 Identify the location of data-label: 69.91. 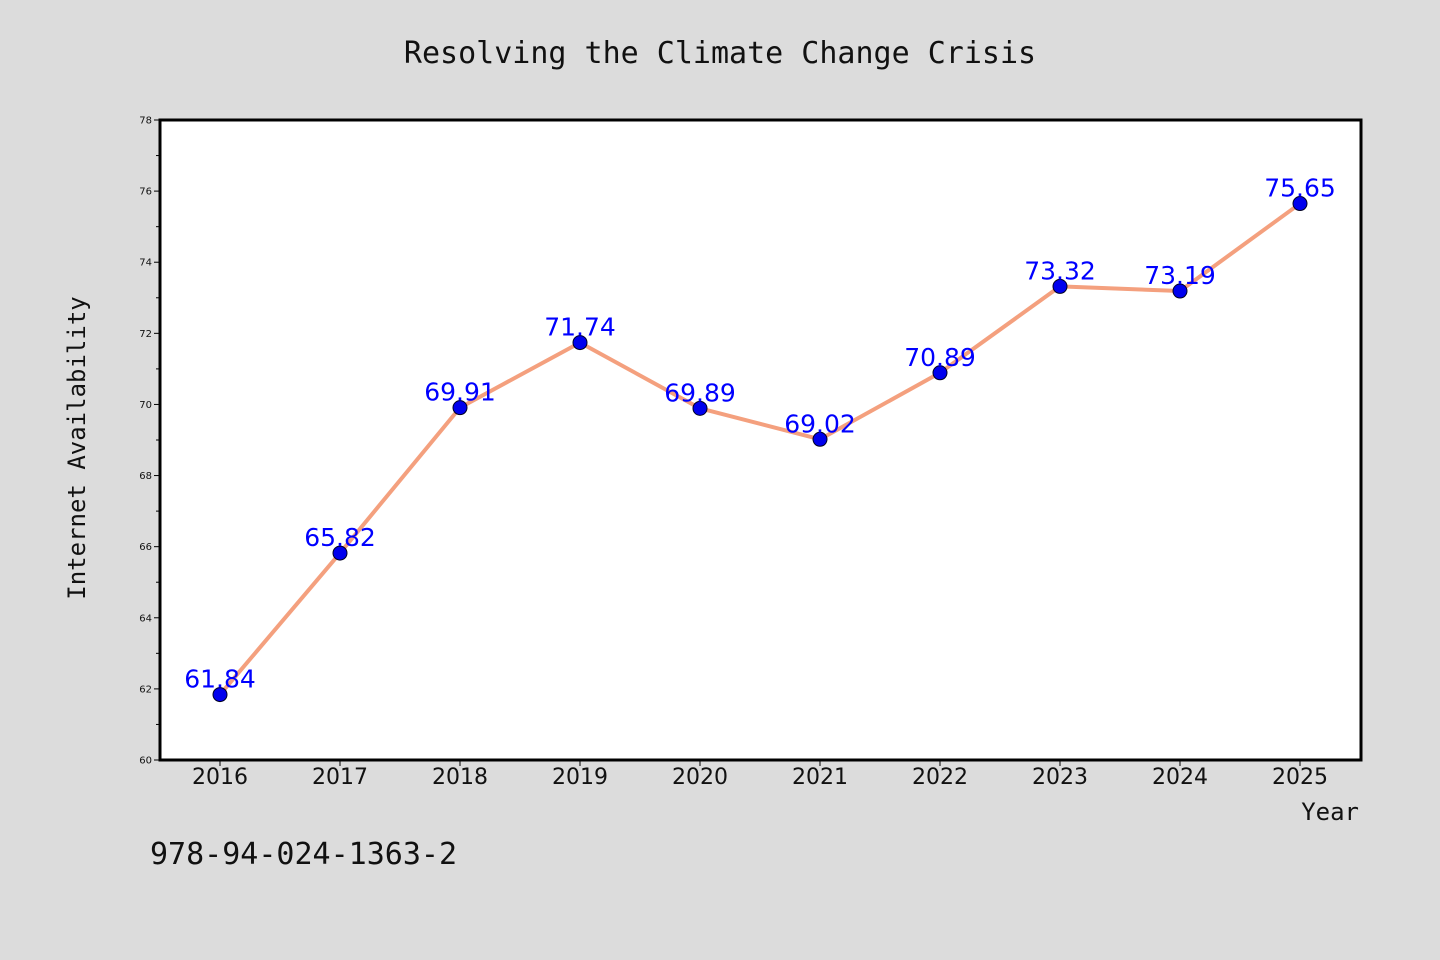
(460, 392).